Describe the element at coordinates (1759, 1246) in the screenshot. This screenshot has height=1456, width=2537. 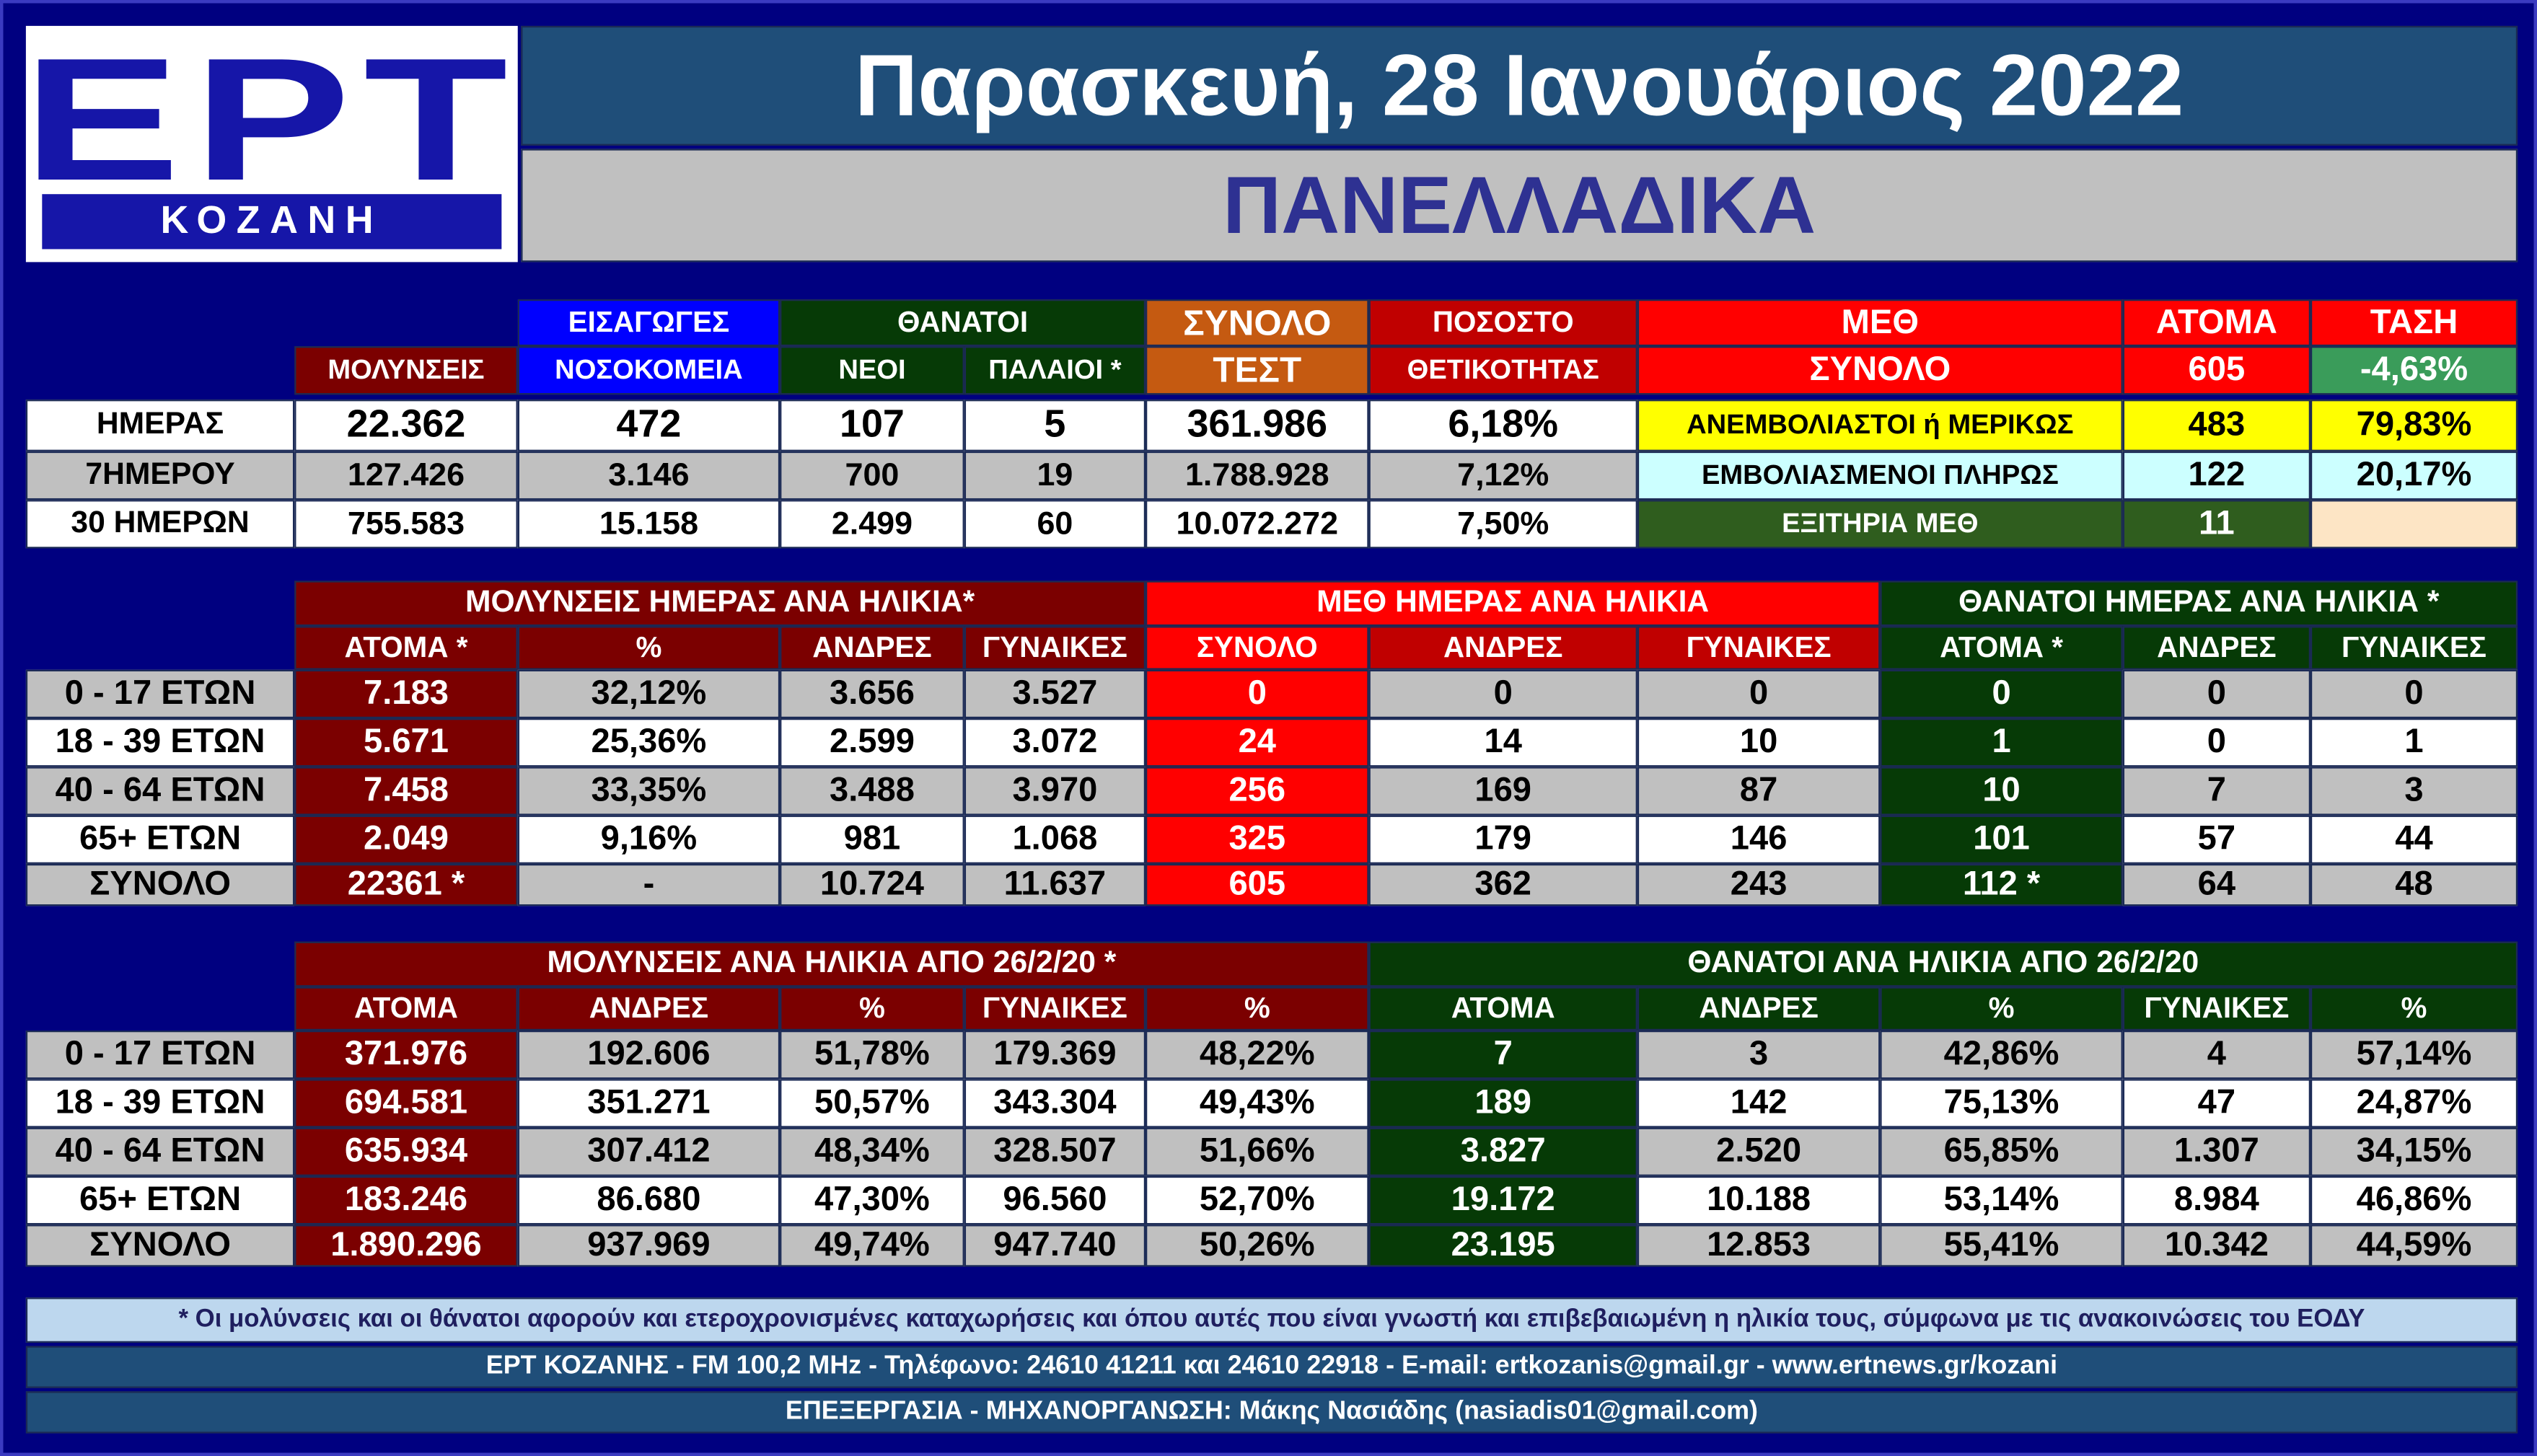
I see `table-cell: 12.853` at that location.